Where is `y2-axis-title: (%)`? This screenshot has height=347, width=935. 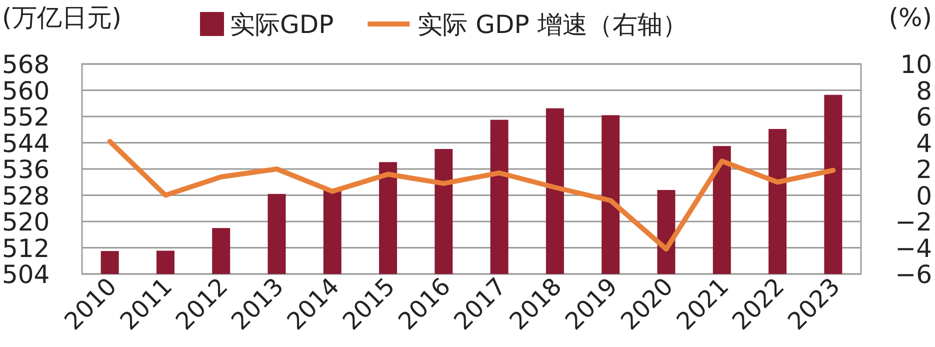 y2-axis-title: (%) is located at coordinates (910, 17).